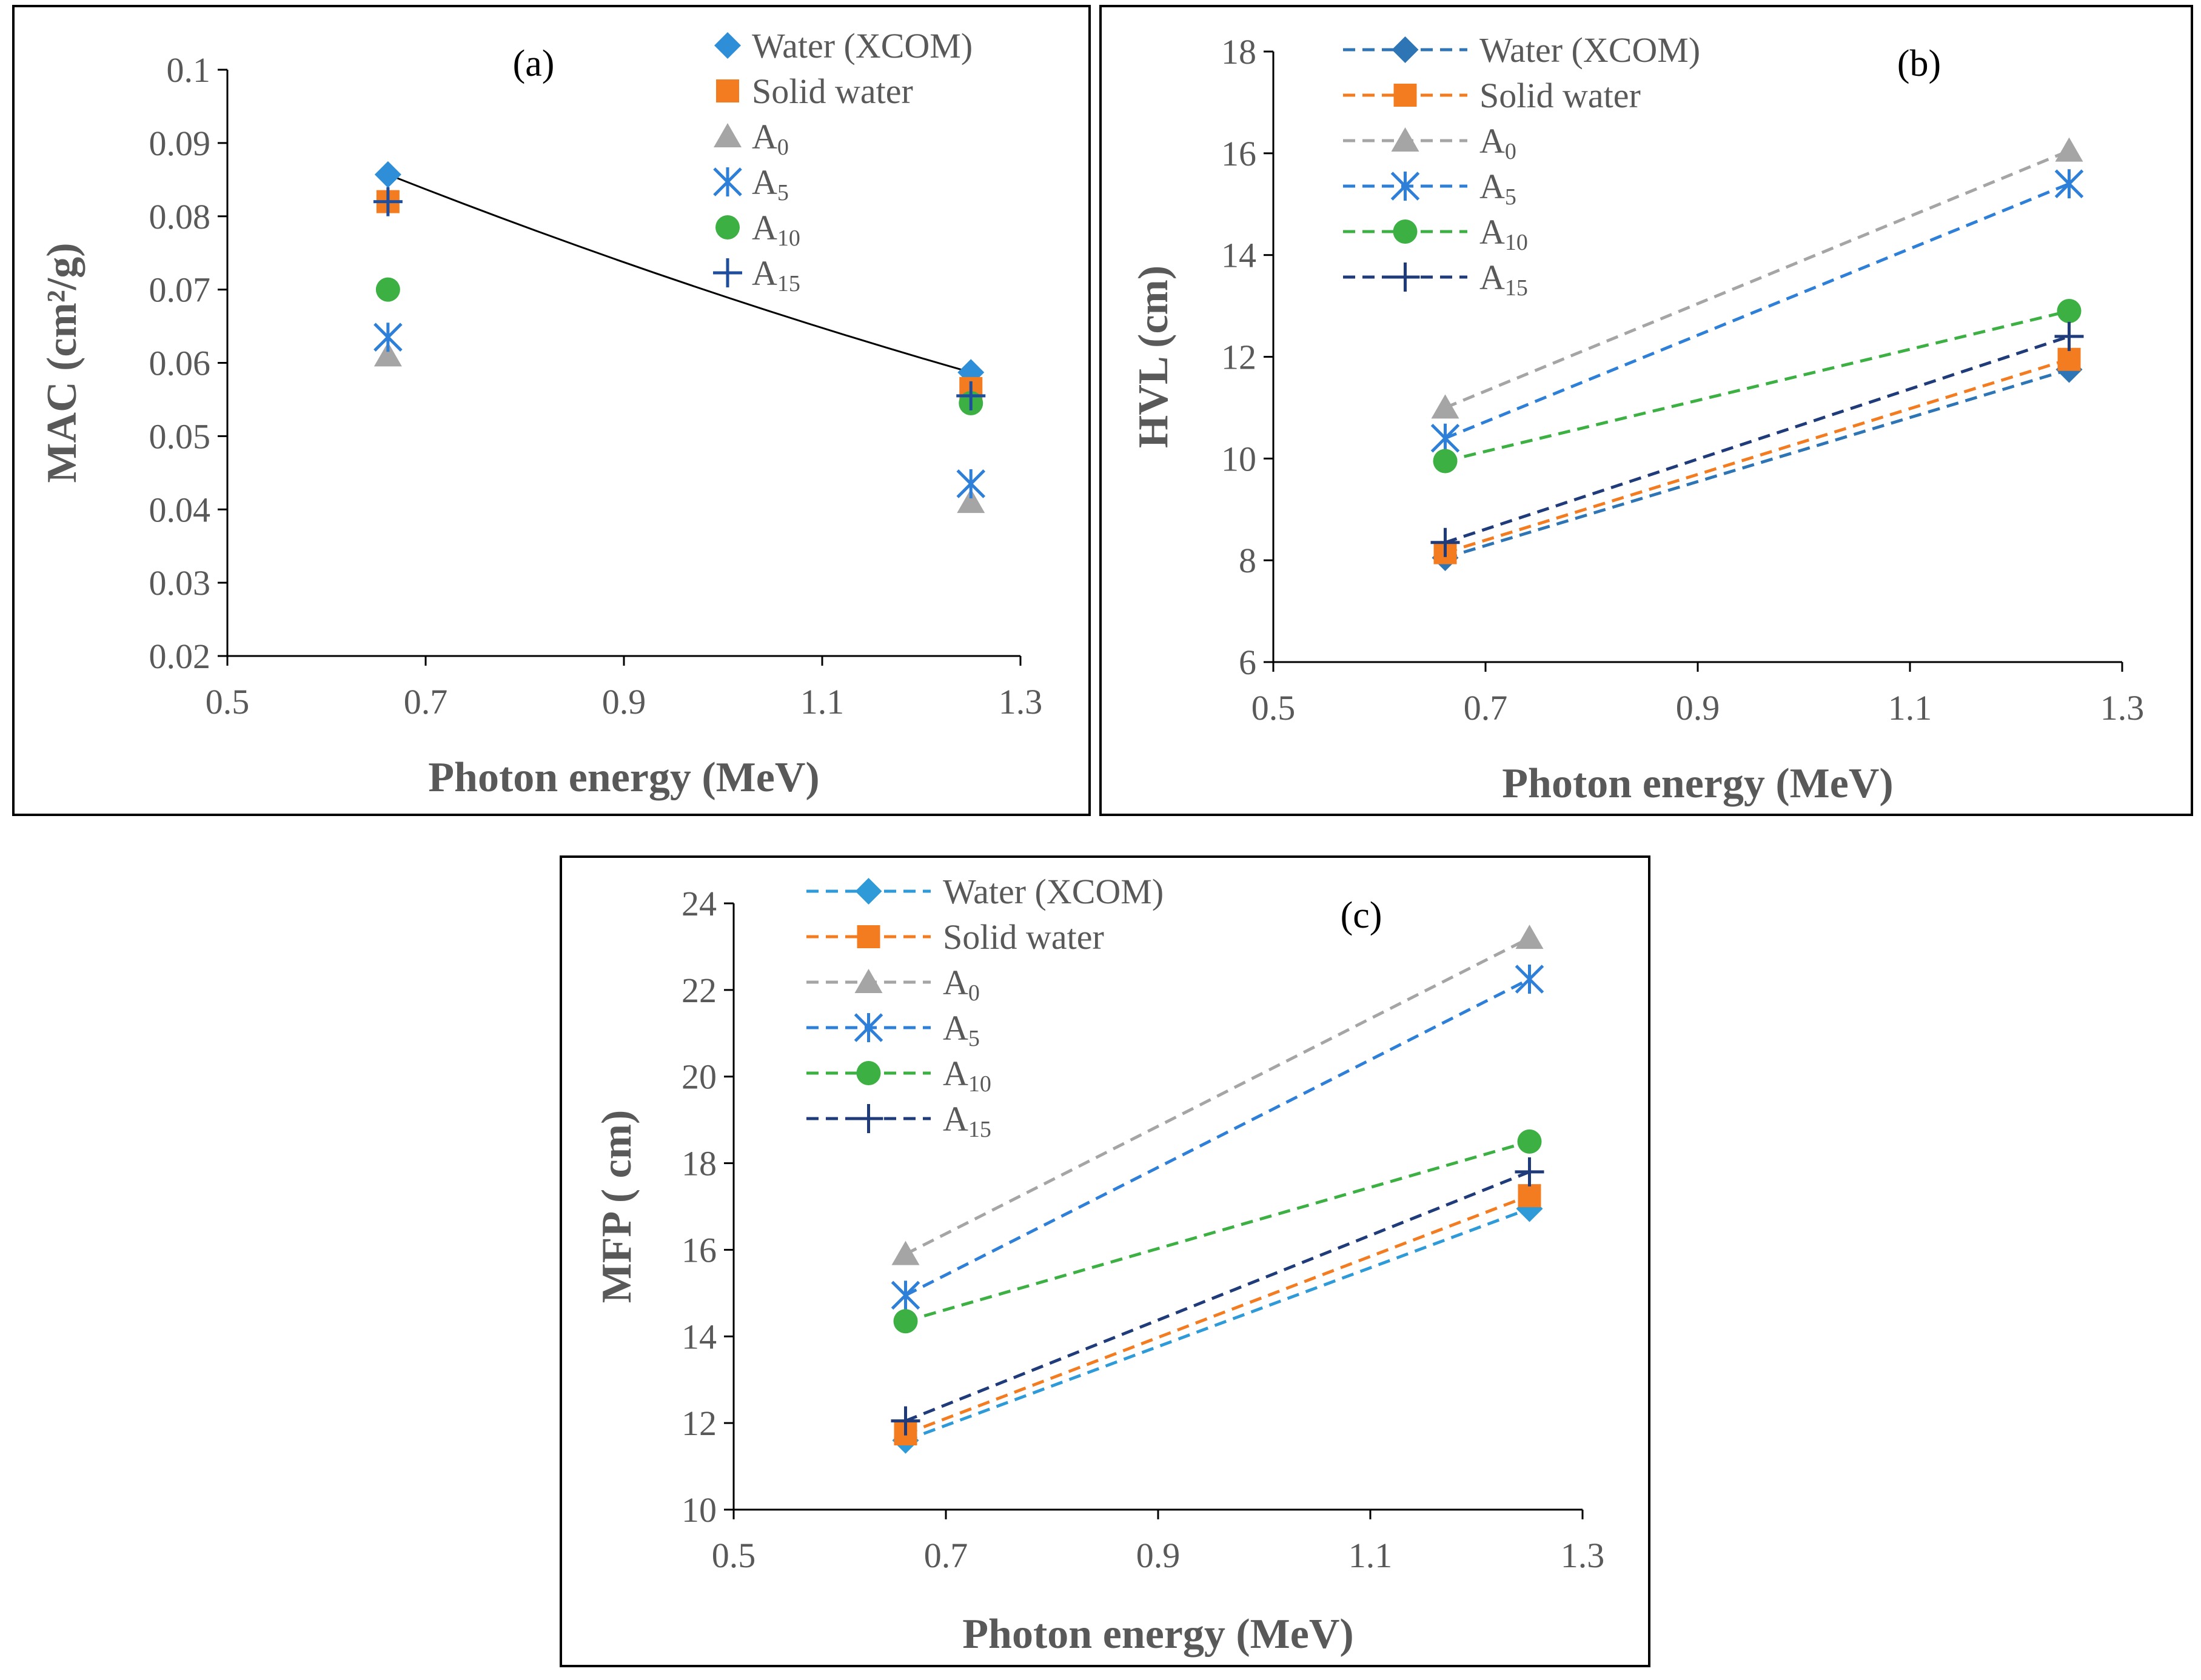 This screenshot has width=2201, height=1680. I want to click on c-legend-label: A5, so click(962, 1029).